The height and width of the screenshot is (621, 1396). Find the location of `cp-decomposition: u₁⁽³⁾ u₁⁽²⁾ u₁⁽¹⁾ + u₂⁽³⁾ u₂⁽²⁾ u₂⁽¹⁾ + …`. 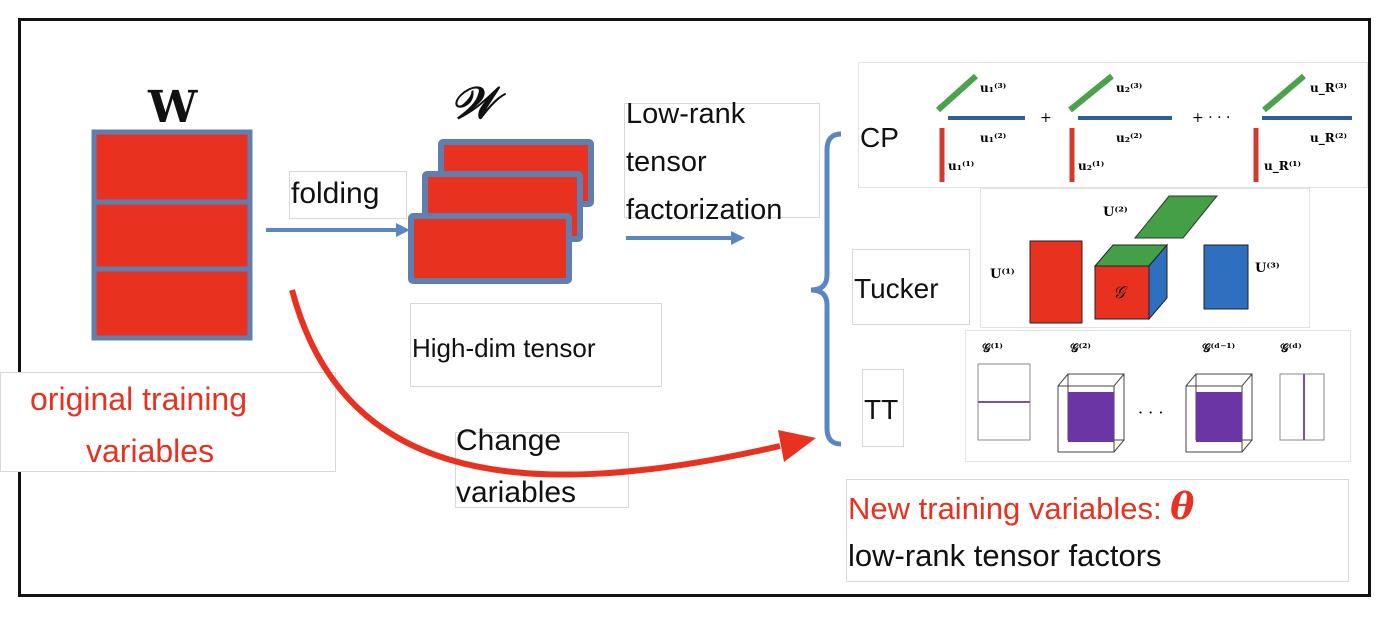

cp-decomposition: u₁⁽³⁾ u₁⁽²⁾ u₁⁽¹⁾ + u₂⁽³⁾ u₂⁽²⁾ u₂⁽¹⁾ + … is located at coordinates (1143, 127).